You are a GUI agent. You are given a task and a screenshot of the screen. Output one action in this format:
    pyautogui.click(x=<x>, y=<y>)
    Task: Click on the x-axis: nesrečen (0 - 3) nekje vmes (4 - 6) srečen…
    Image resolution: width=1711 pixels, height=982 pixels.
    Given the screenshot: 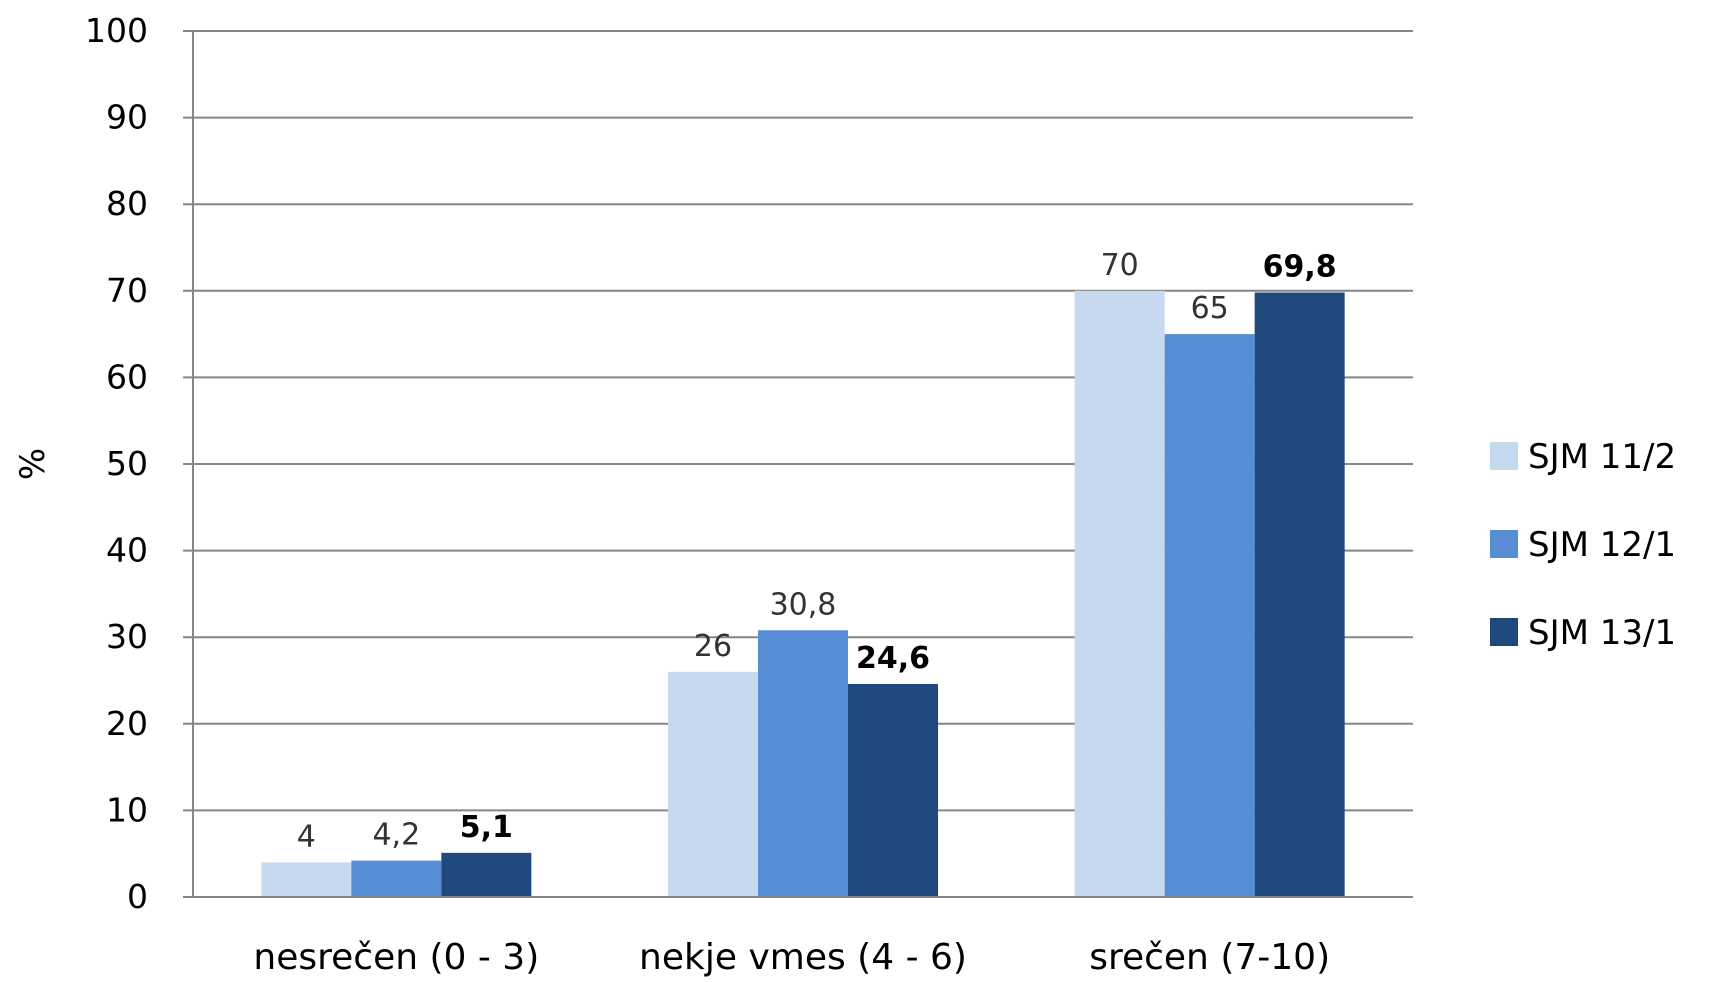 What is the action you would take?
    pyautogui.click(x=798, y=937)
    